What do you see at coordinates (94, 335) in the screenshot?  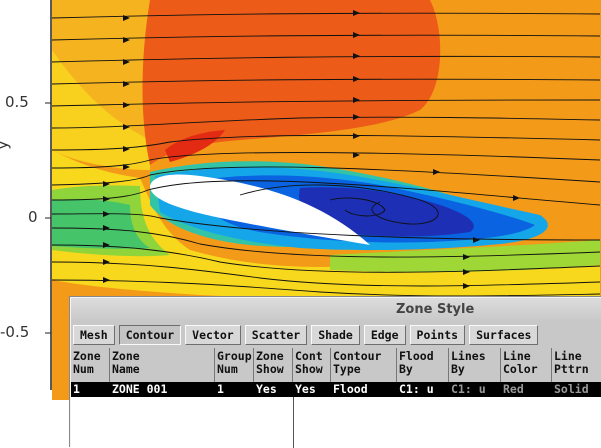 I see `mesh-button: Mesh` at bounding box center [94, 335].